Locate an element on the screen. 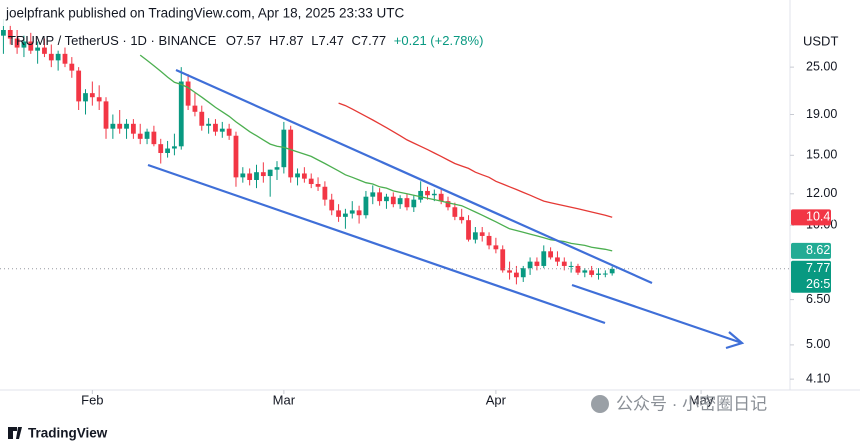 This screenshot has width=860, height=442. footer-band is located at coordinates (430, 433).